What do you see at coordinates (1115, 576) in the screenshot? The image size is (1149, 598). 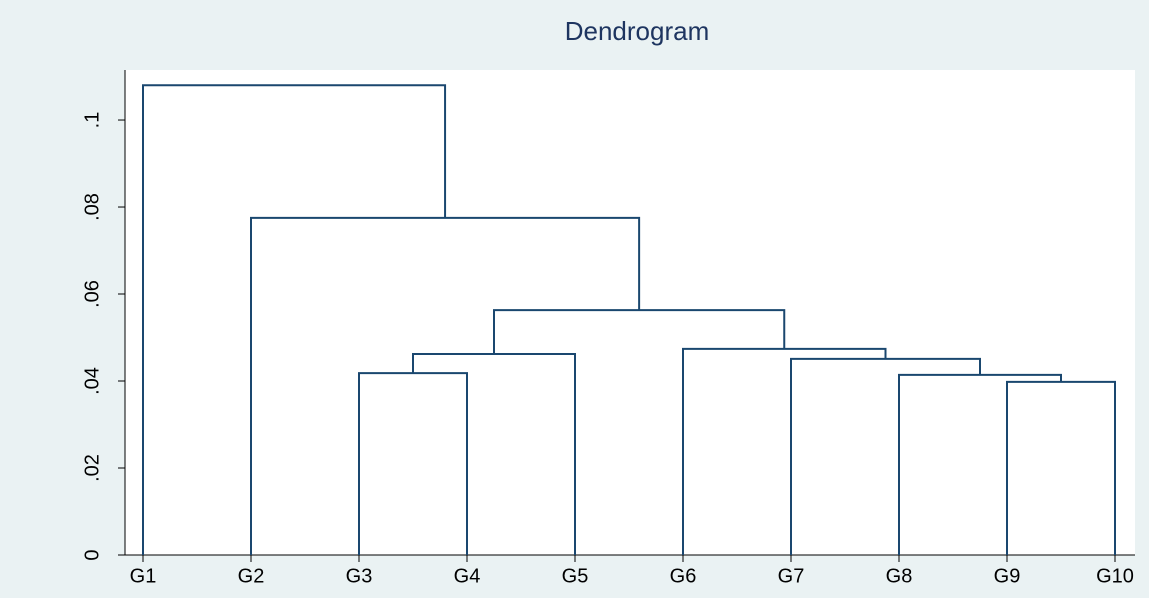 I see `x-tick-label: G10` at bounding box center [1115, 576].